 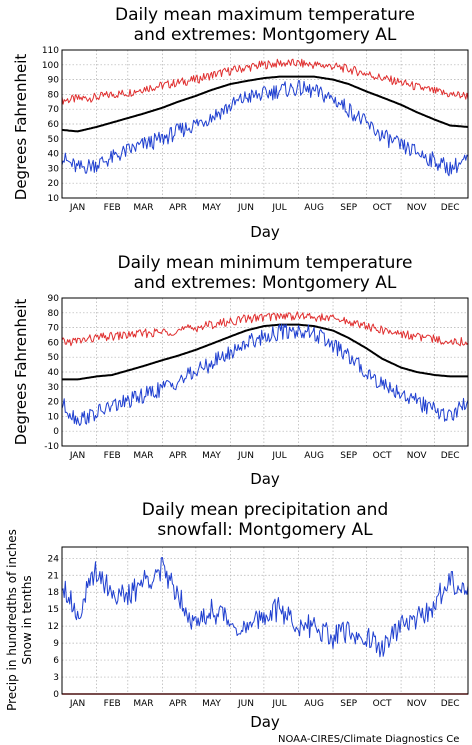 What do you see at coordinates (265, 510) in the screenshot?
I see `chart-title-line-1: Daily mean precipitation and` at bounding box center [265, 510].